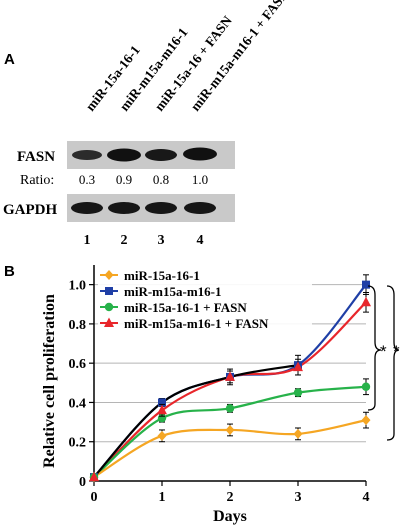  Describe the element at coordinates (78, 325) in the screenshot. I see `y-tick-label: 0.8` at that location.